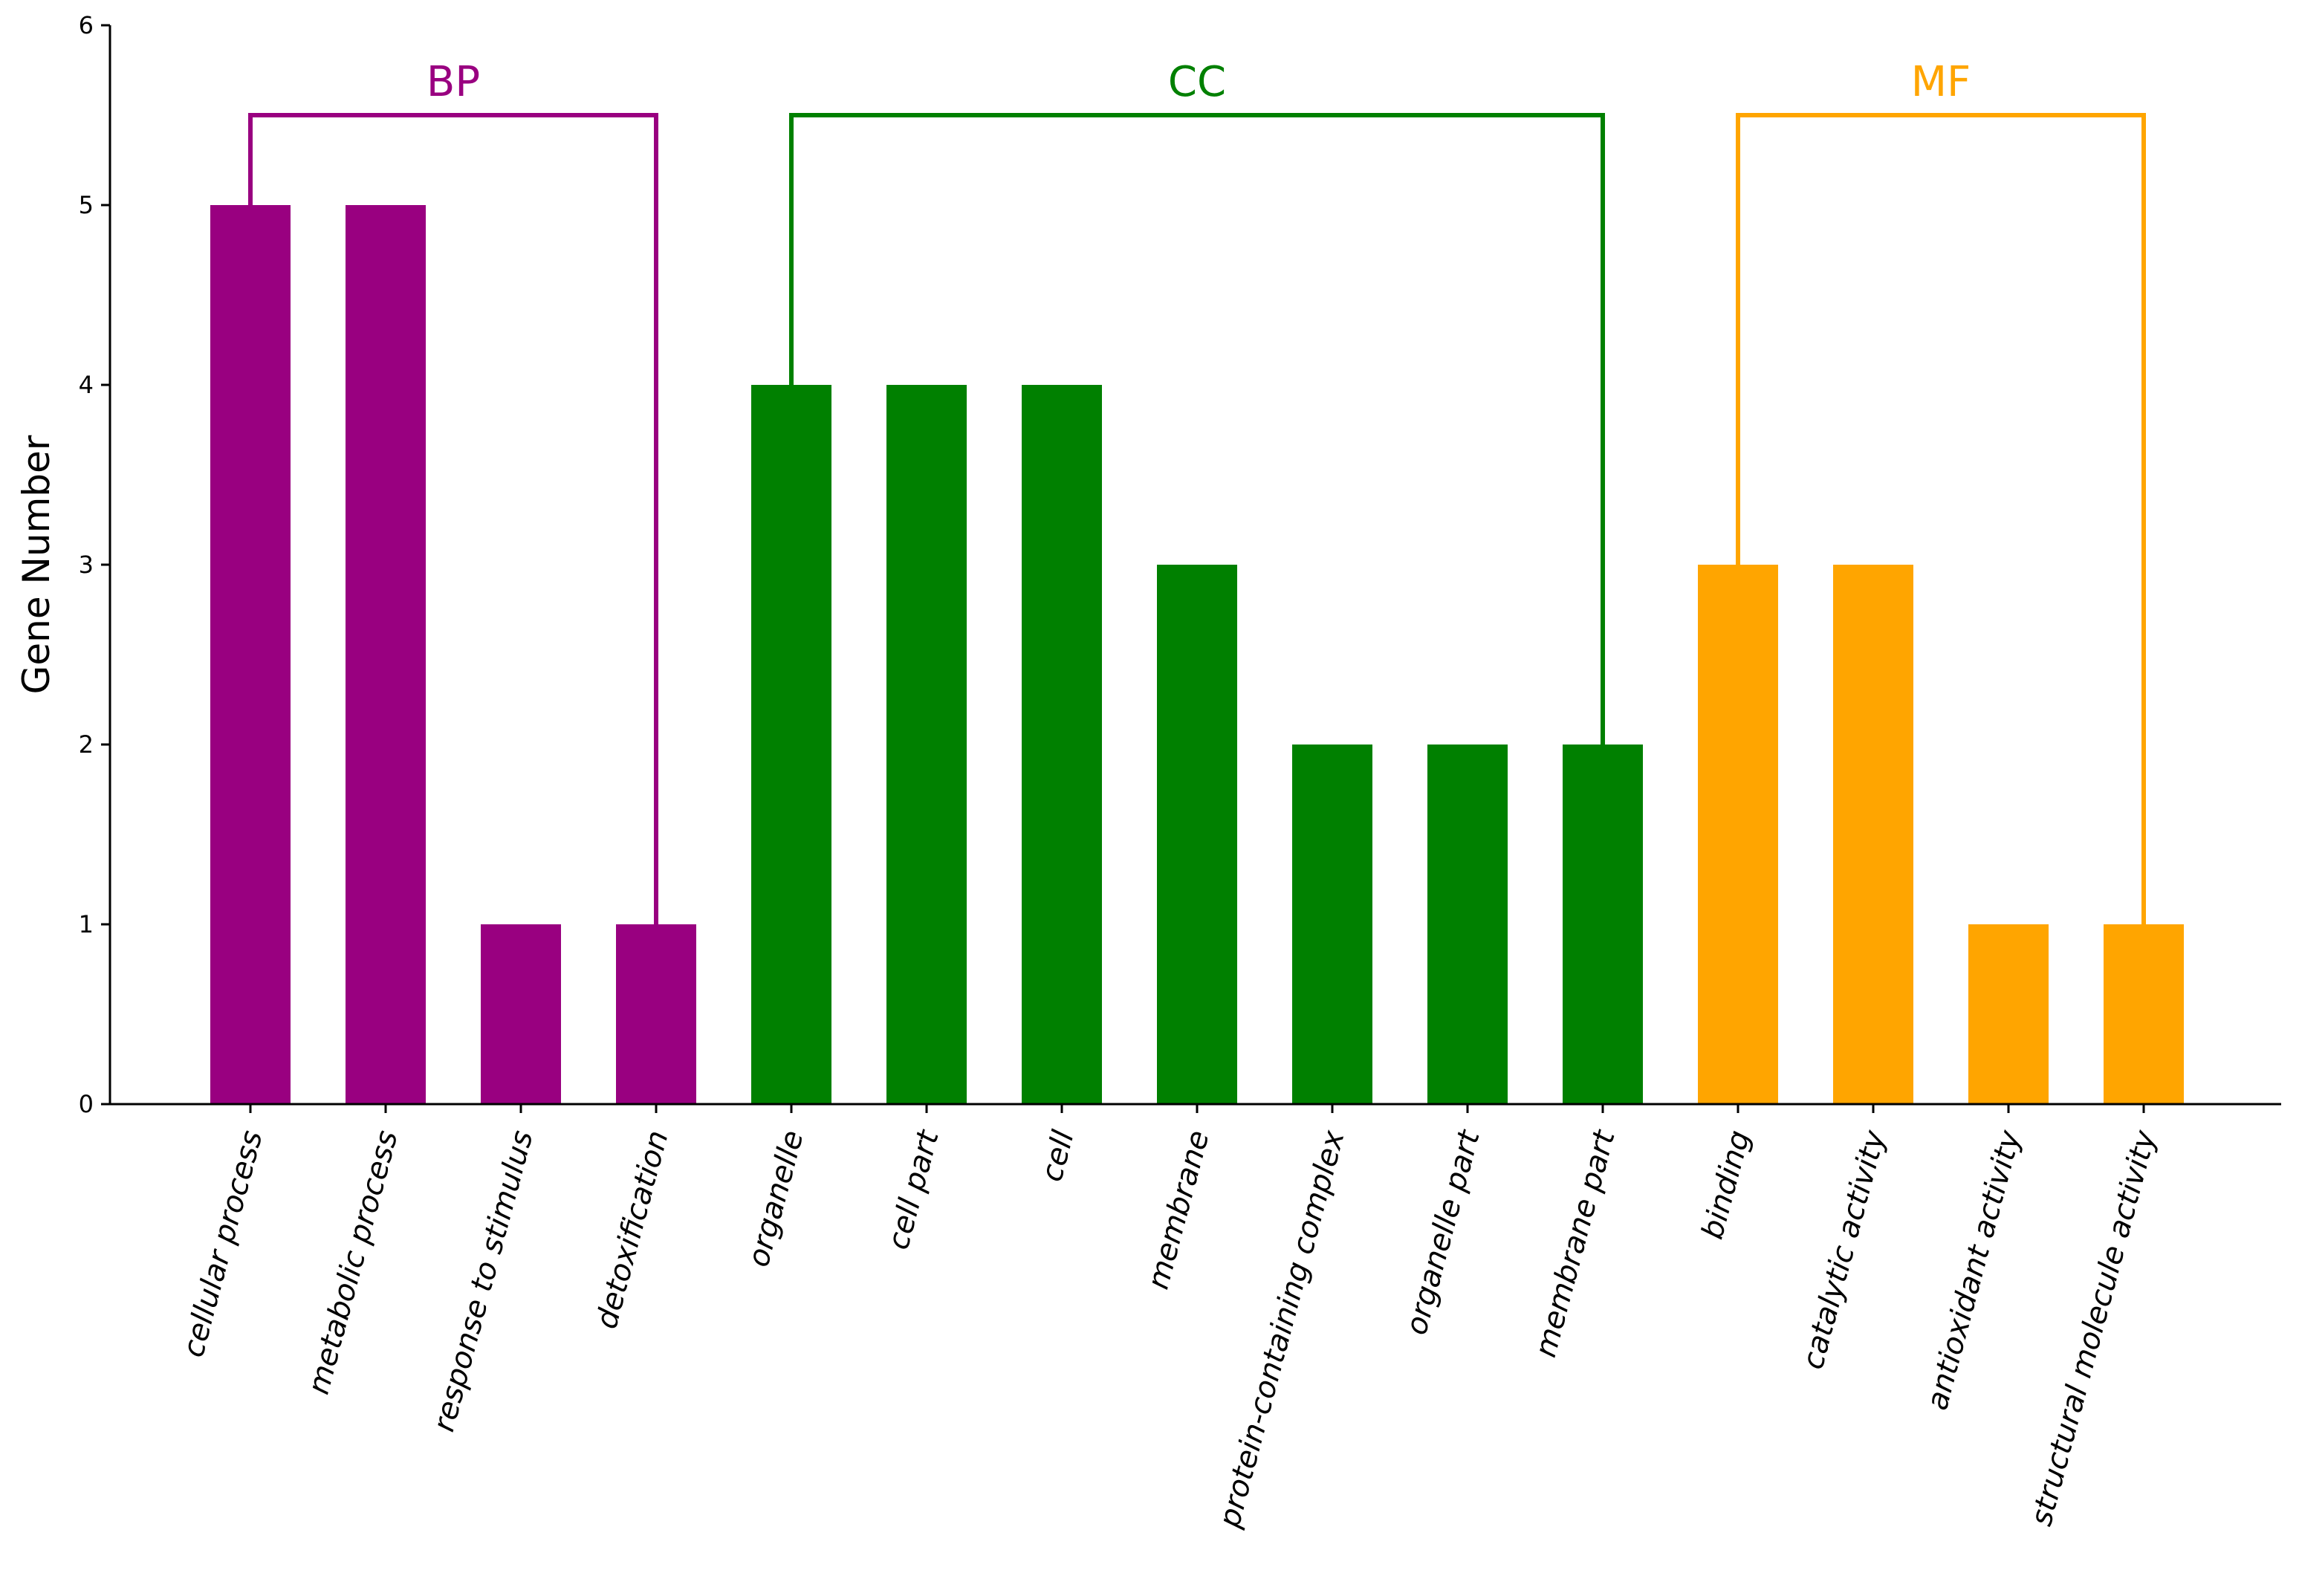 Image resolution: width=2299 pixels, height=1596 pixels. I want to click on y-ticks: 0 1 2 3 4 5 6, so click(94, 564).